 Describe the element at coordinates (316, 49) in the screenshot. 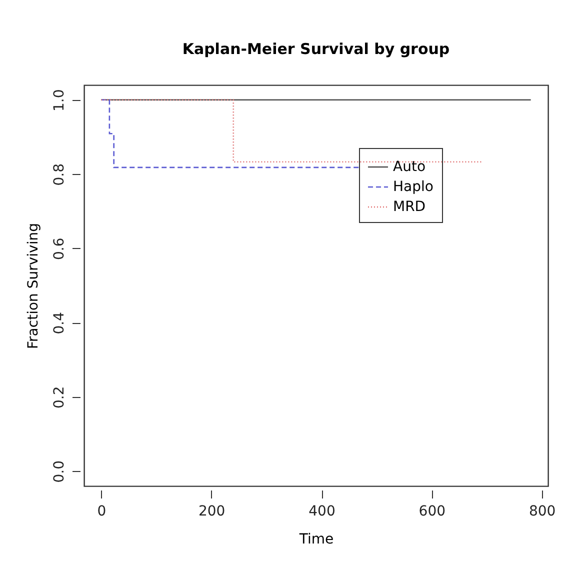

I see `chart-title: Kaplan-Meier Survival by group` at that location.